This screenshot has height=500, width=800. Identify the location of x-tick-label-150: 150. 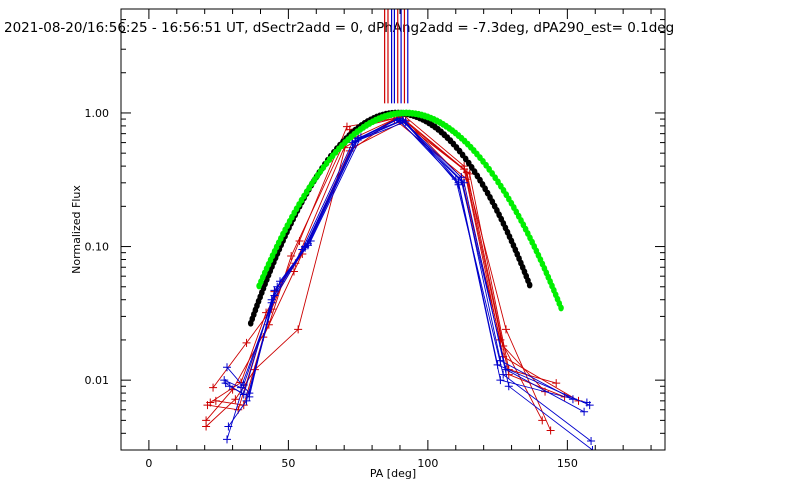
(567, 463).